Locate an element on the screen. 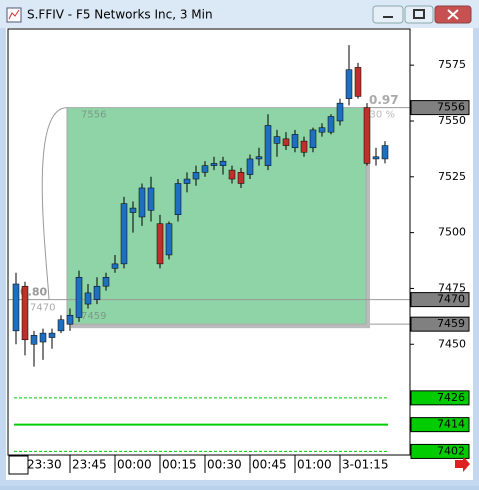 The width and height of the screenshot is (479, 490). x-tick-label: 3-01:15 is located at coordinates (365, 465).